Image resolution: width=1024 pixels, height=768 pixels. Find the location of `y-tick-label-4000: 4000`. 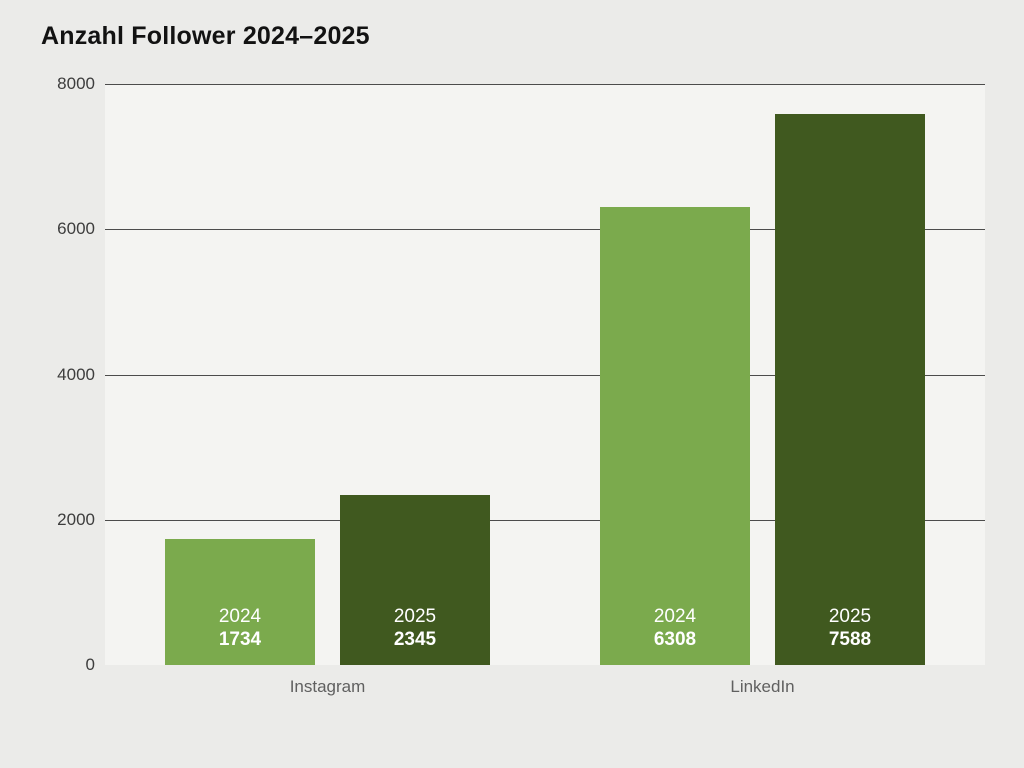

y-tick-label-4000: 4000 is located at coordinates (76, 374).